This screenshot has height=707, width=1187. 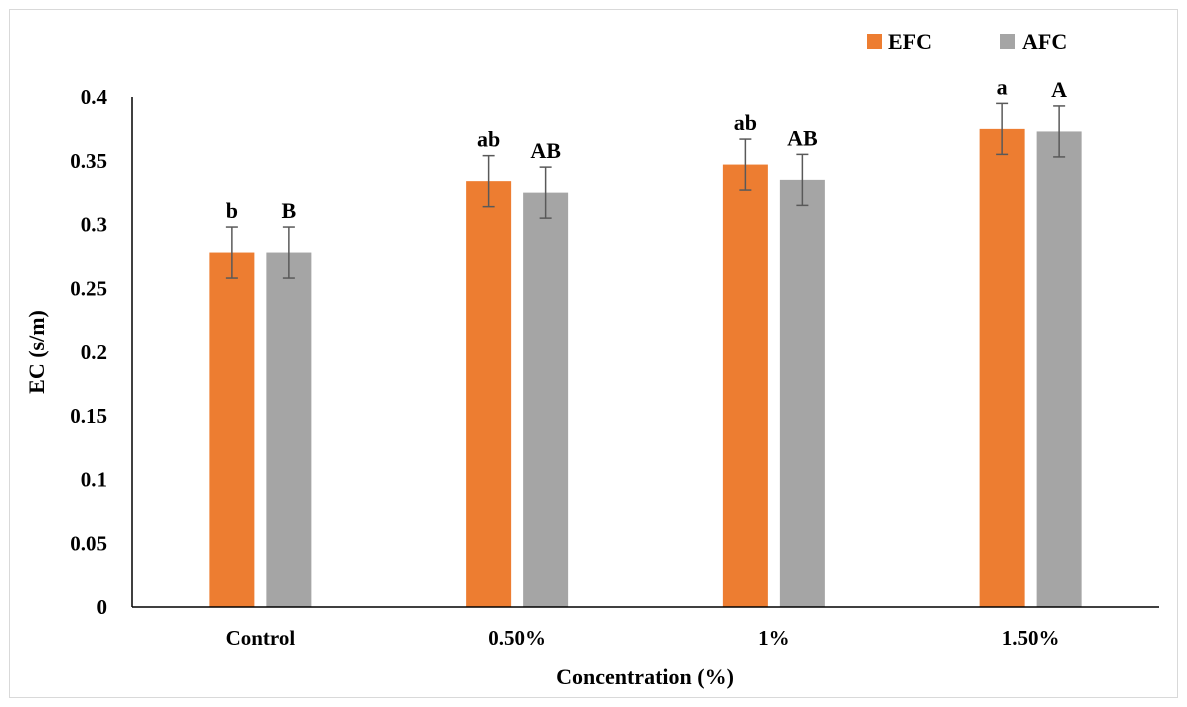 What do you see at coordinates (94, 97) in the screenshot?
I see `y-tick-label: 0.4` at bounding box center [94, 97].